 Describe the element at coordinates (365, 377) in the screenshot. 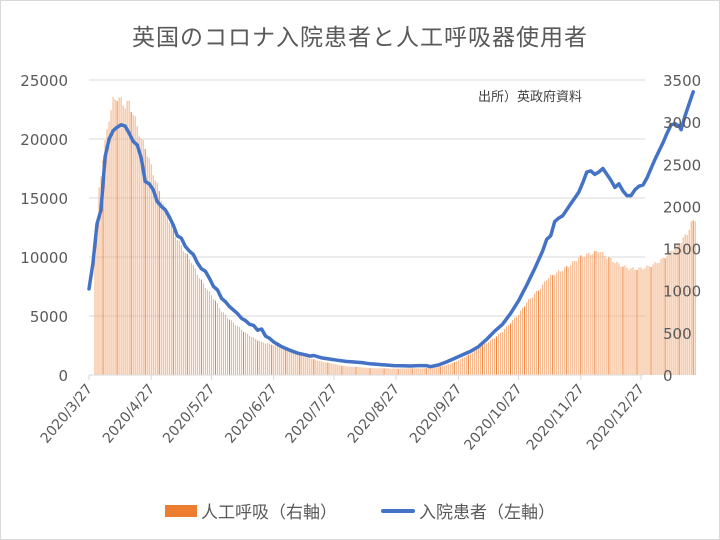

I see `x-axis` at that location.